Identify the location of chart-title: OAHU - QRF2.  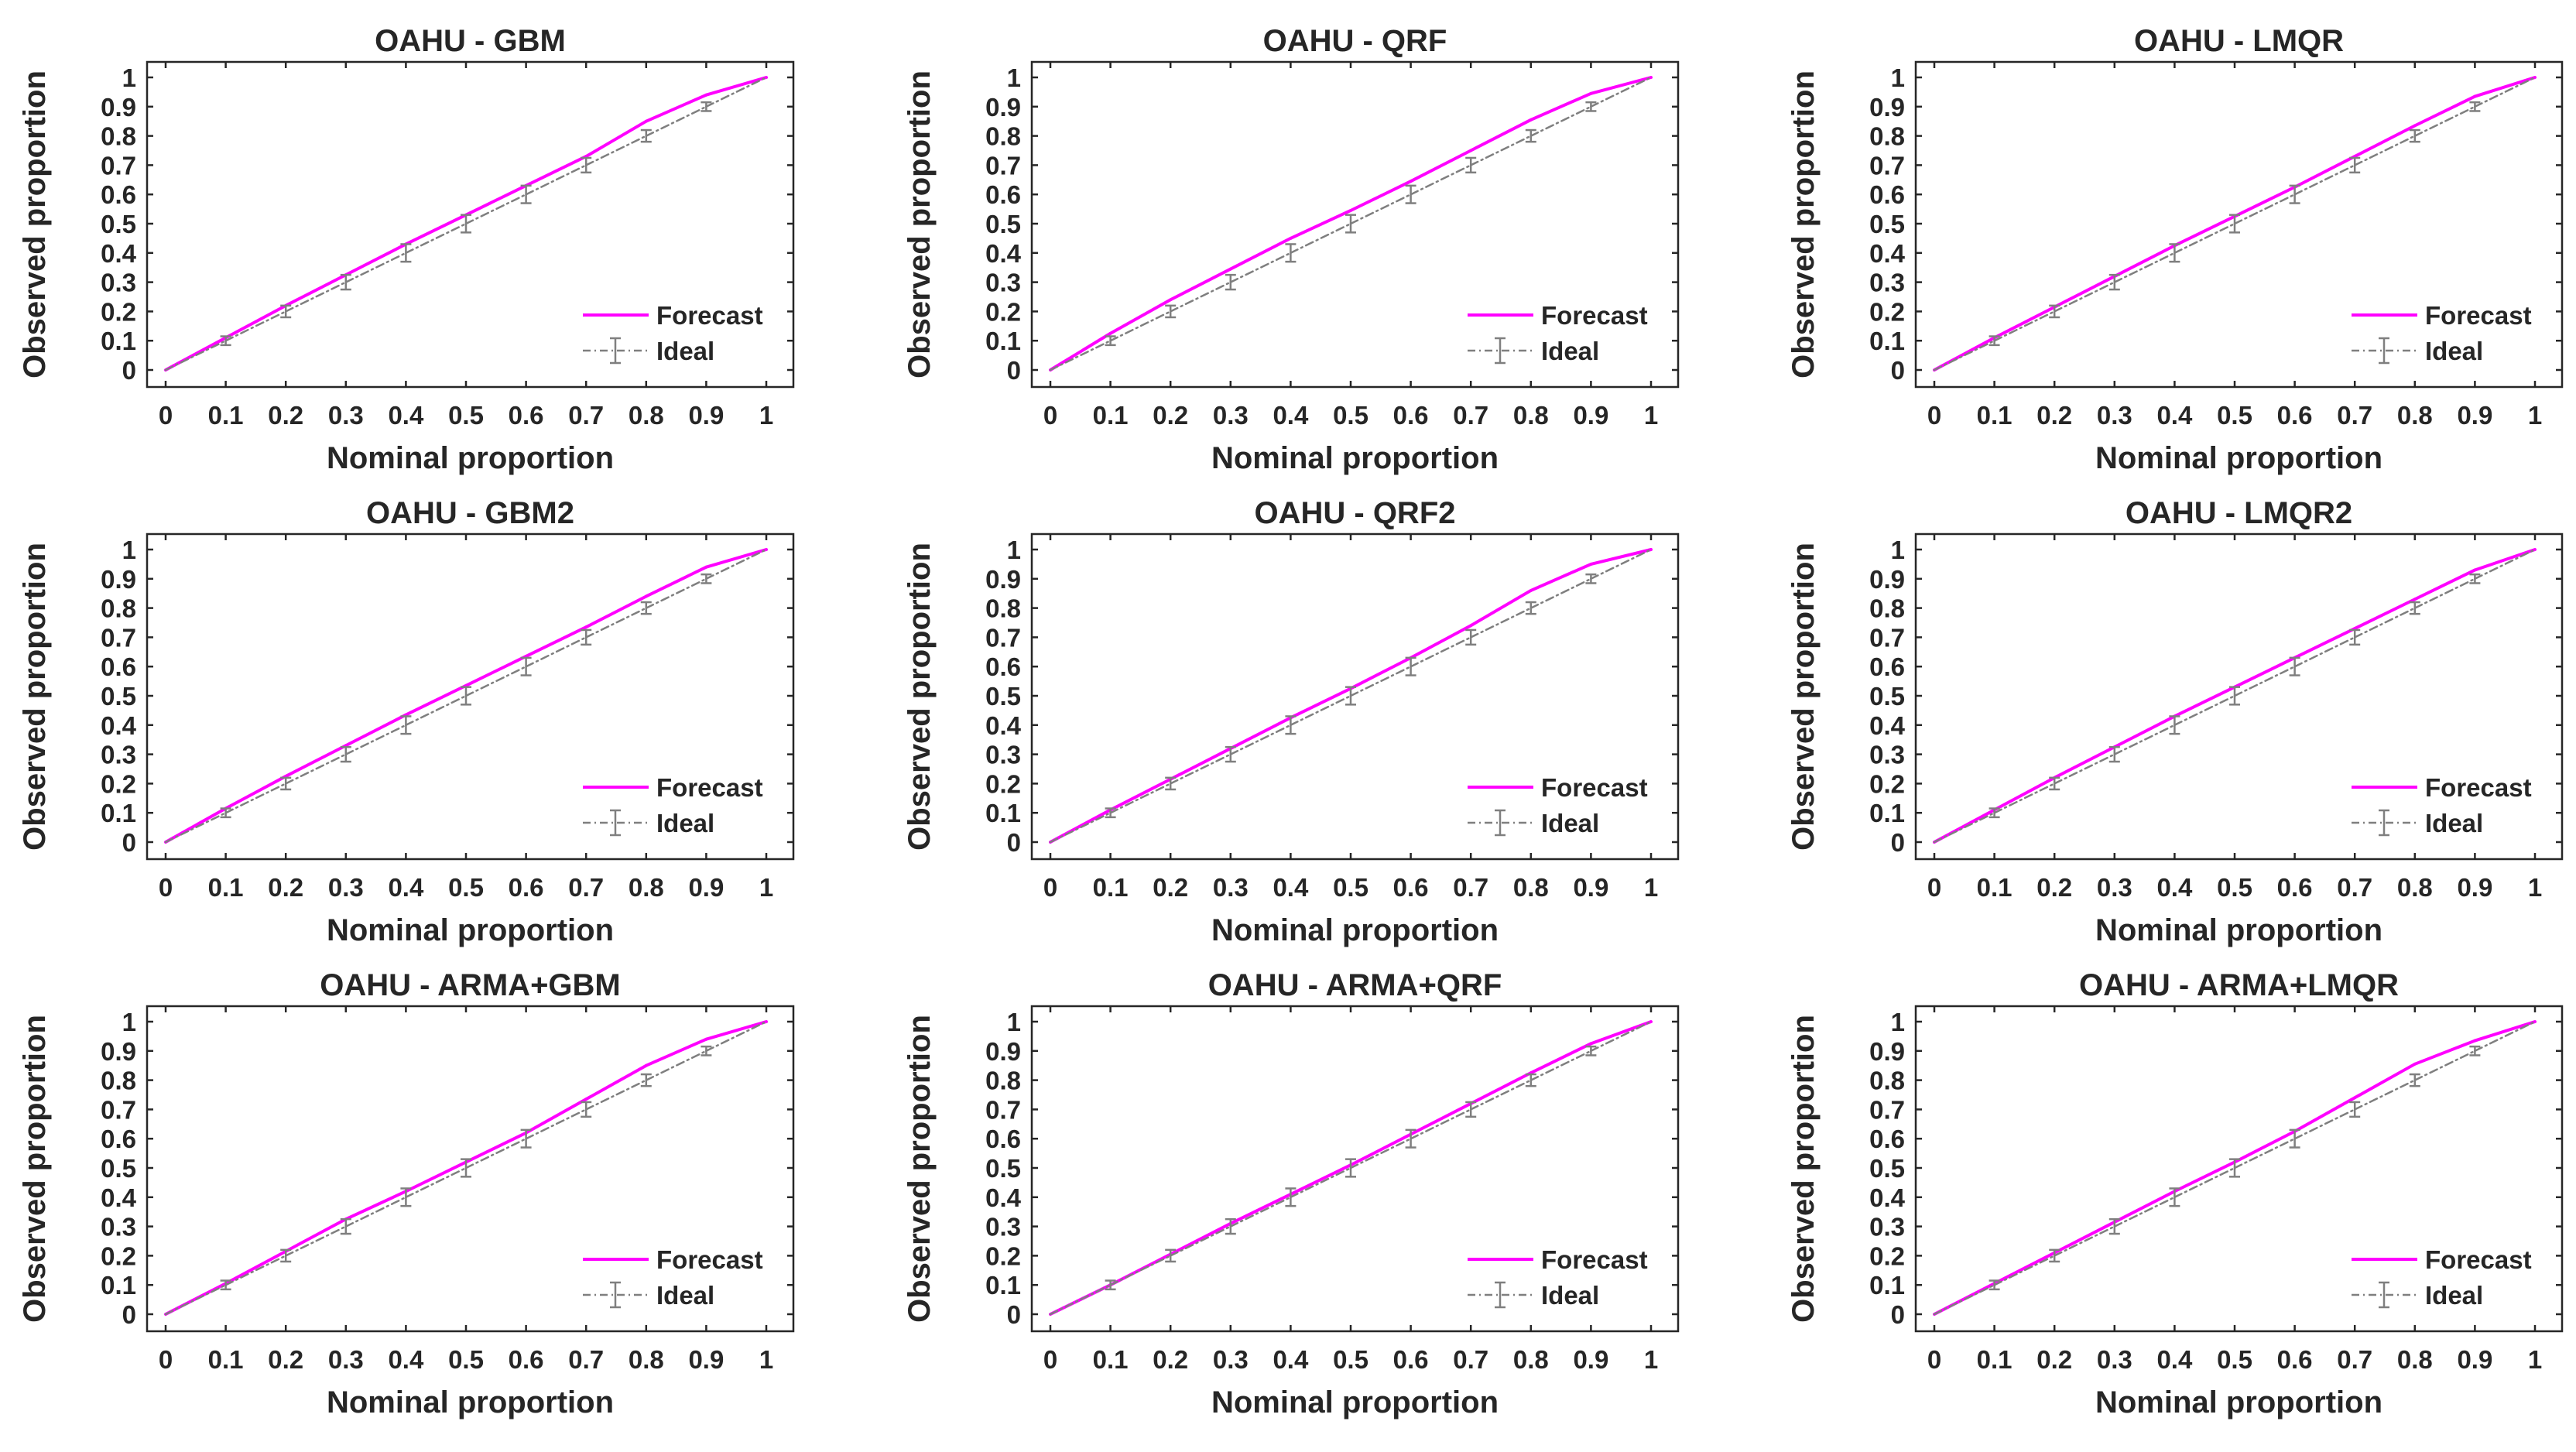
(1355, 513).